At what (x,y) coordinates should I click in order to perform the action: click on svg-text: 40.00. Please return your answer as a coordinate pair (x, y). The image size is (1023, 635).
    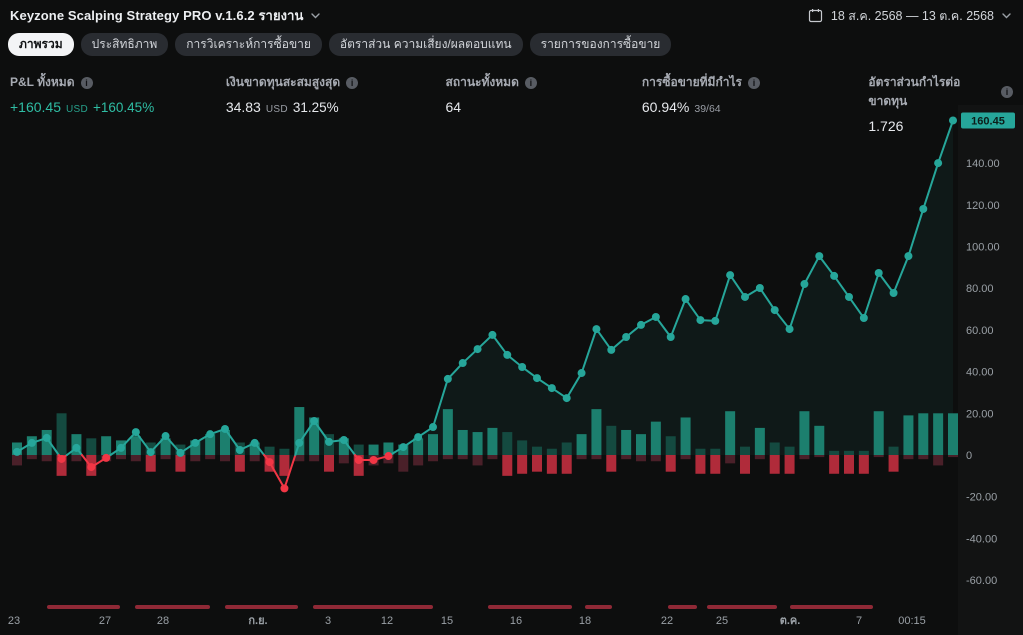
    Looking at the image, I should click on (980, 373).